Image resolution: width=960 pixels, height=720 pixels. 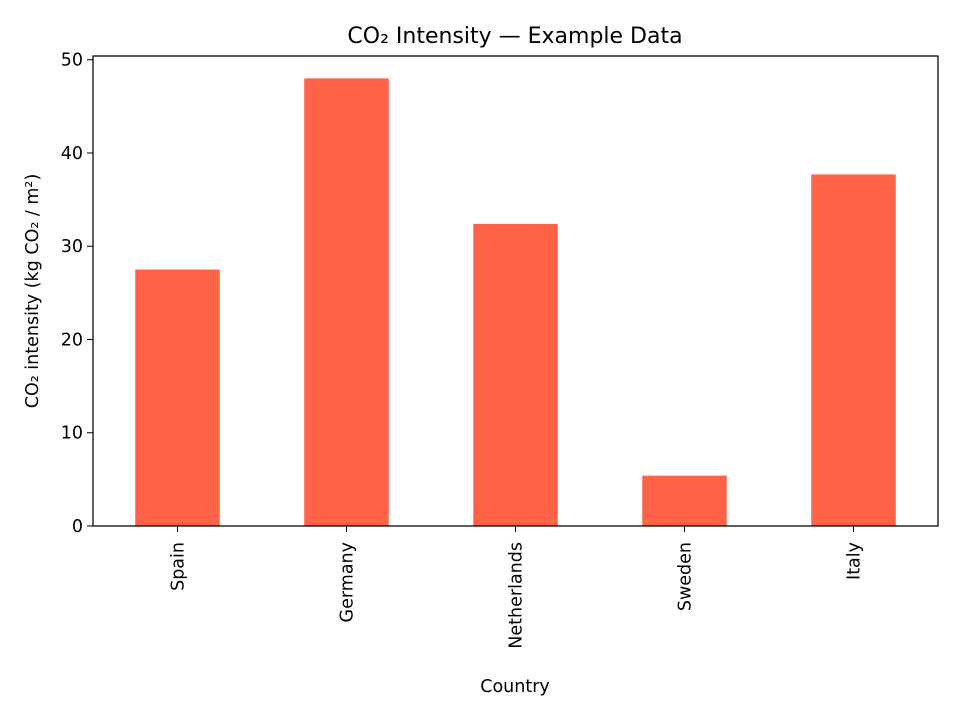 What do you see at coordinates (686, 576) in the screenshot?
I see `x-tick-label-sweden: Sweden` at bounding box center [686, 576].